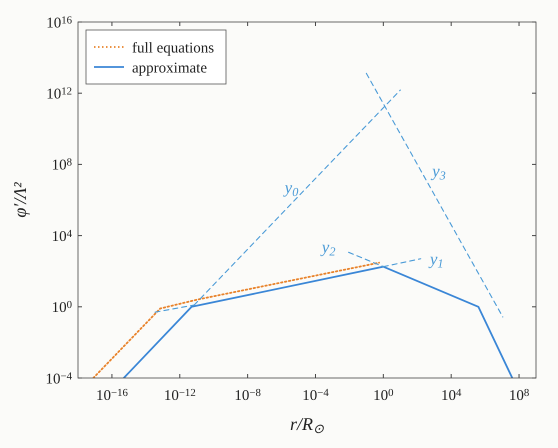 Image resolution: width=558 pixels, height=448 pixels. What do you see at coordinates (59, 23) in the screenshot?
I see `y-tick-label: 10$^{16}$` at bounding box center [59, 23].